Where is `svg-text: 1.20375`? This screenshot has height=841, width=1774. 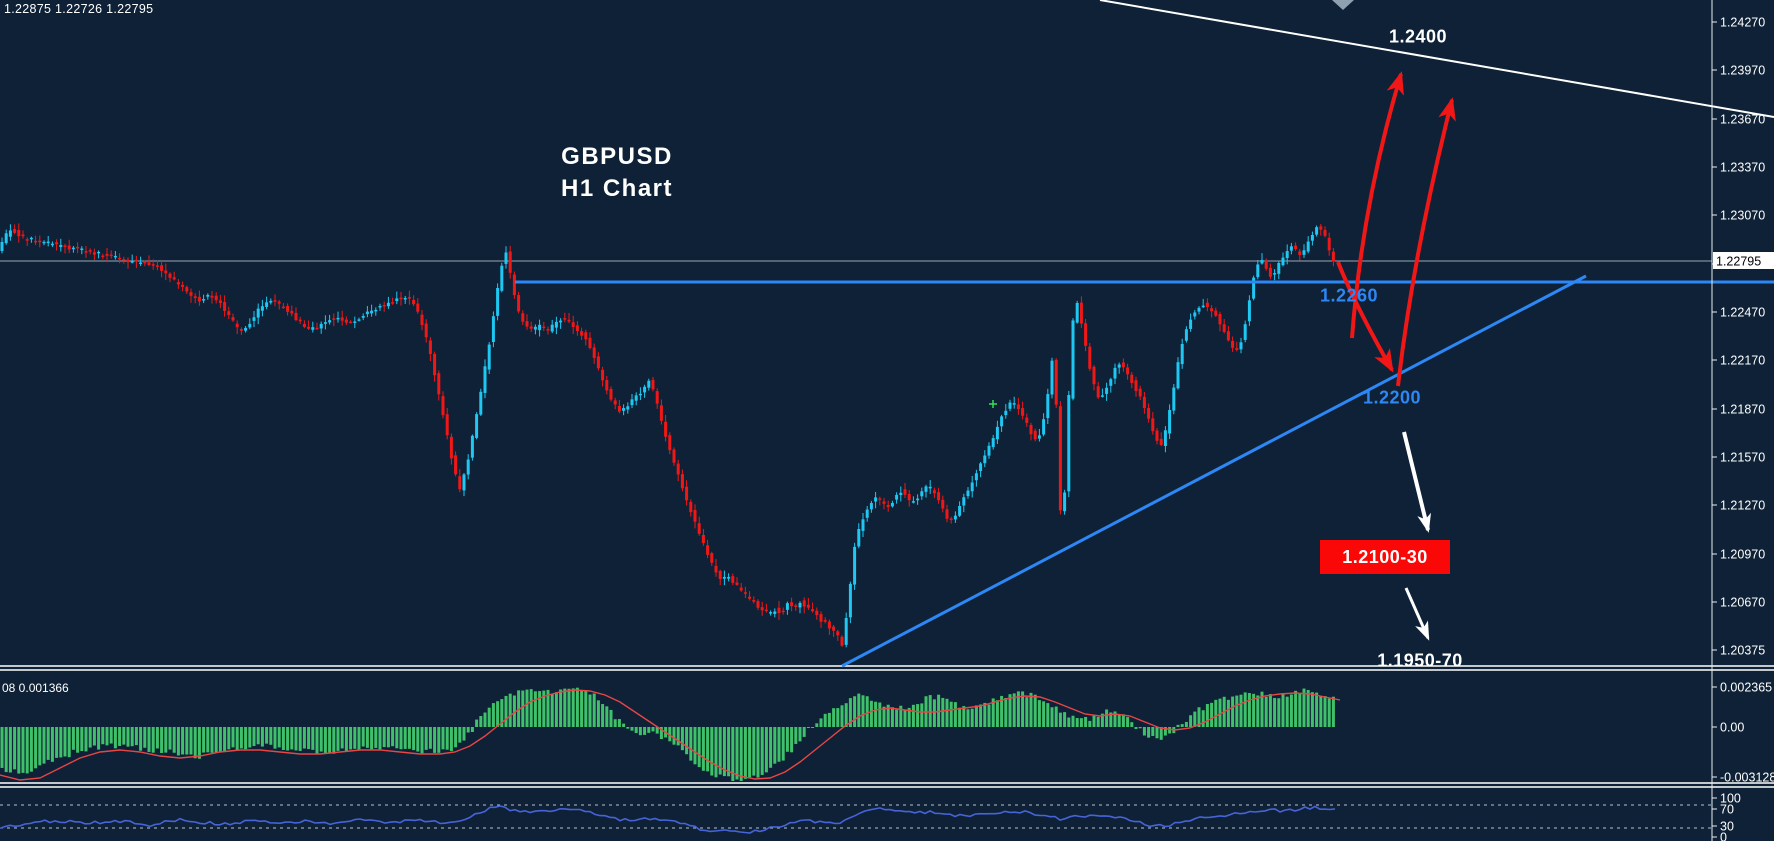
svg-text: 1.20375 is located at coordinates (1742, 651).